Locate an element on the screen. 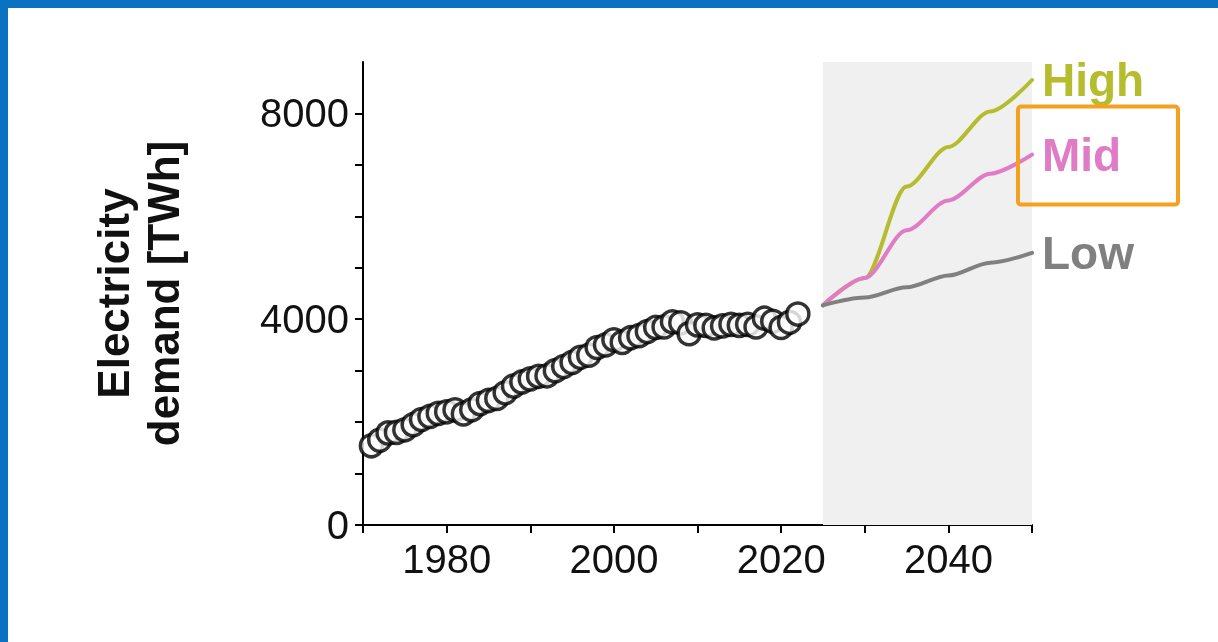 Image resolution: width=1218 pixels, height=642 pixels. y-tick-label: 4000 is located at coordinates (304, 319).